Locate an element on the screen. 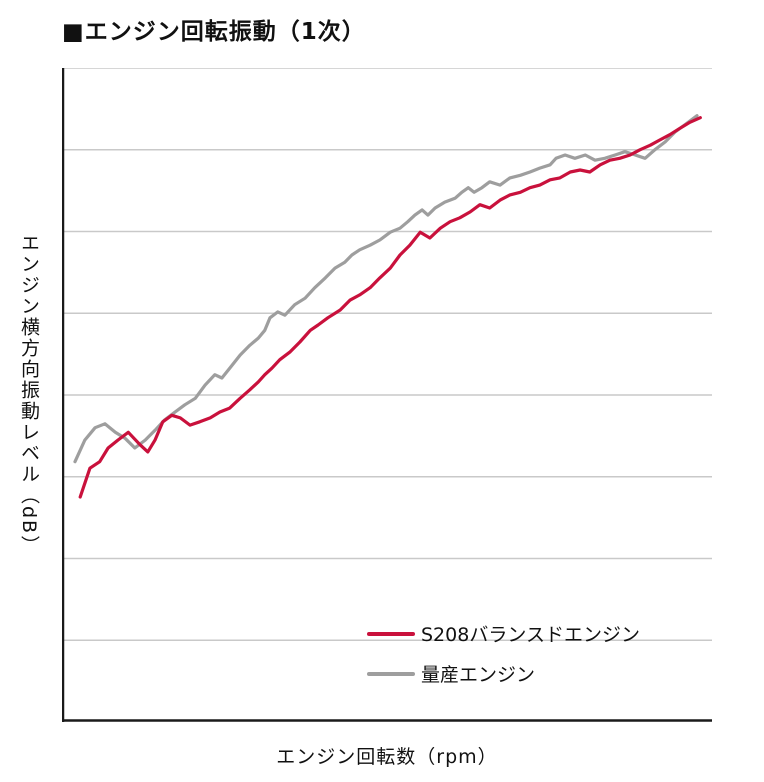  y-axis-label: エンジン横方向振動レベル（dB） is located at coordinates (29, 395).